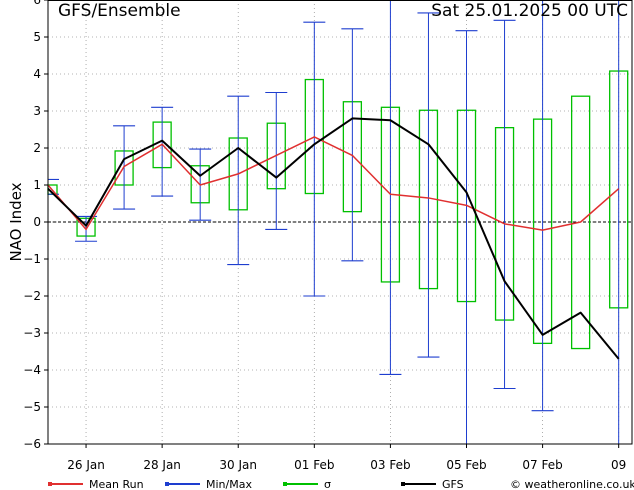 The image size is (634, 490). I want to click on credit-text: © weatheronline.co.uk, so click(572, 484).